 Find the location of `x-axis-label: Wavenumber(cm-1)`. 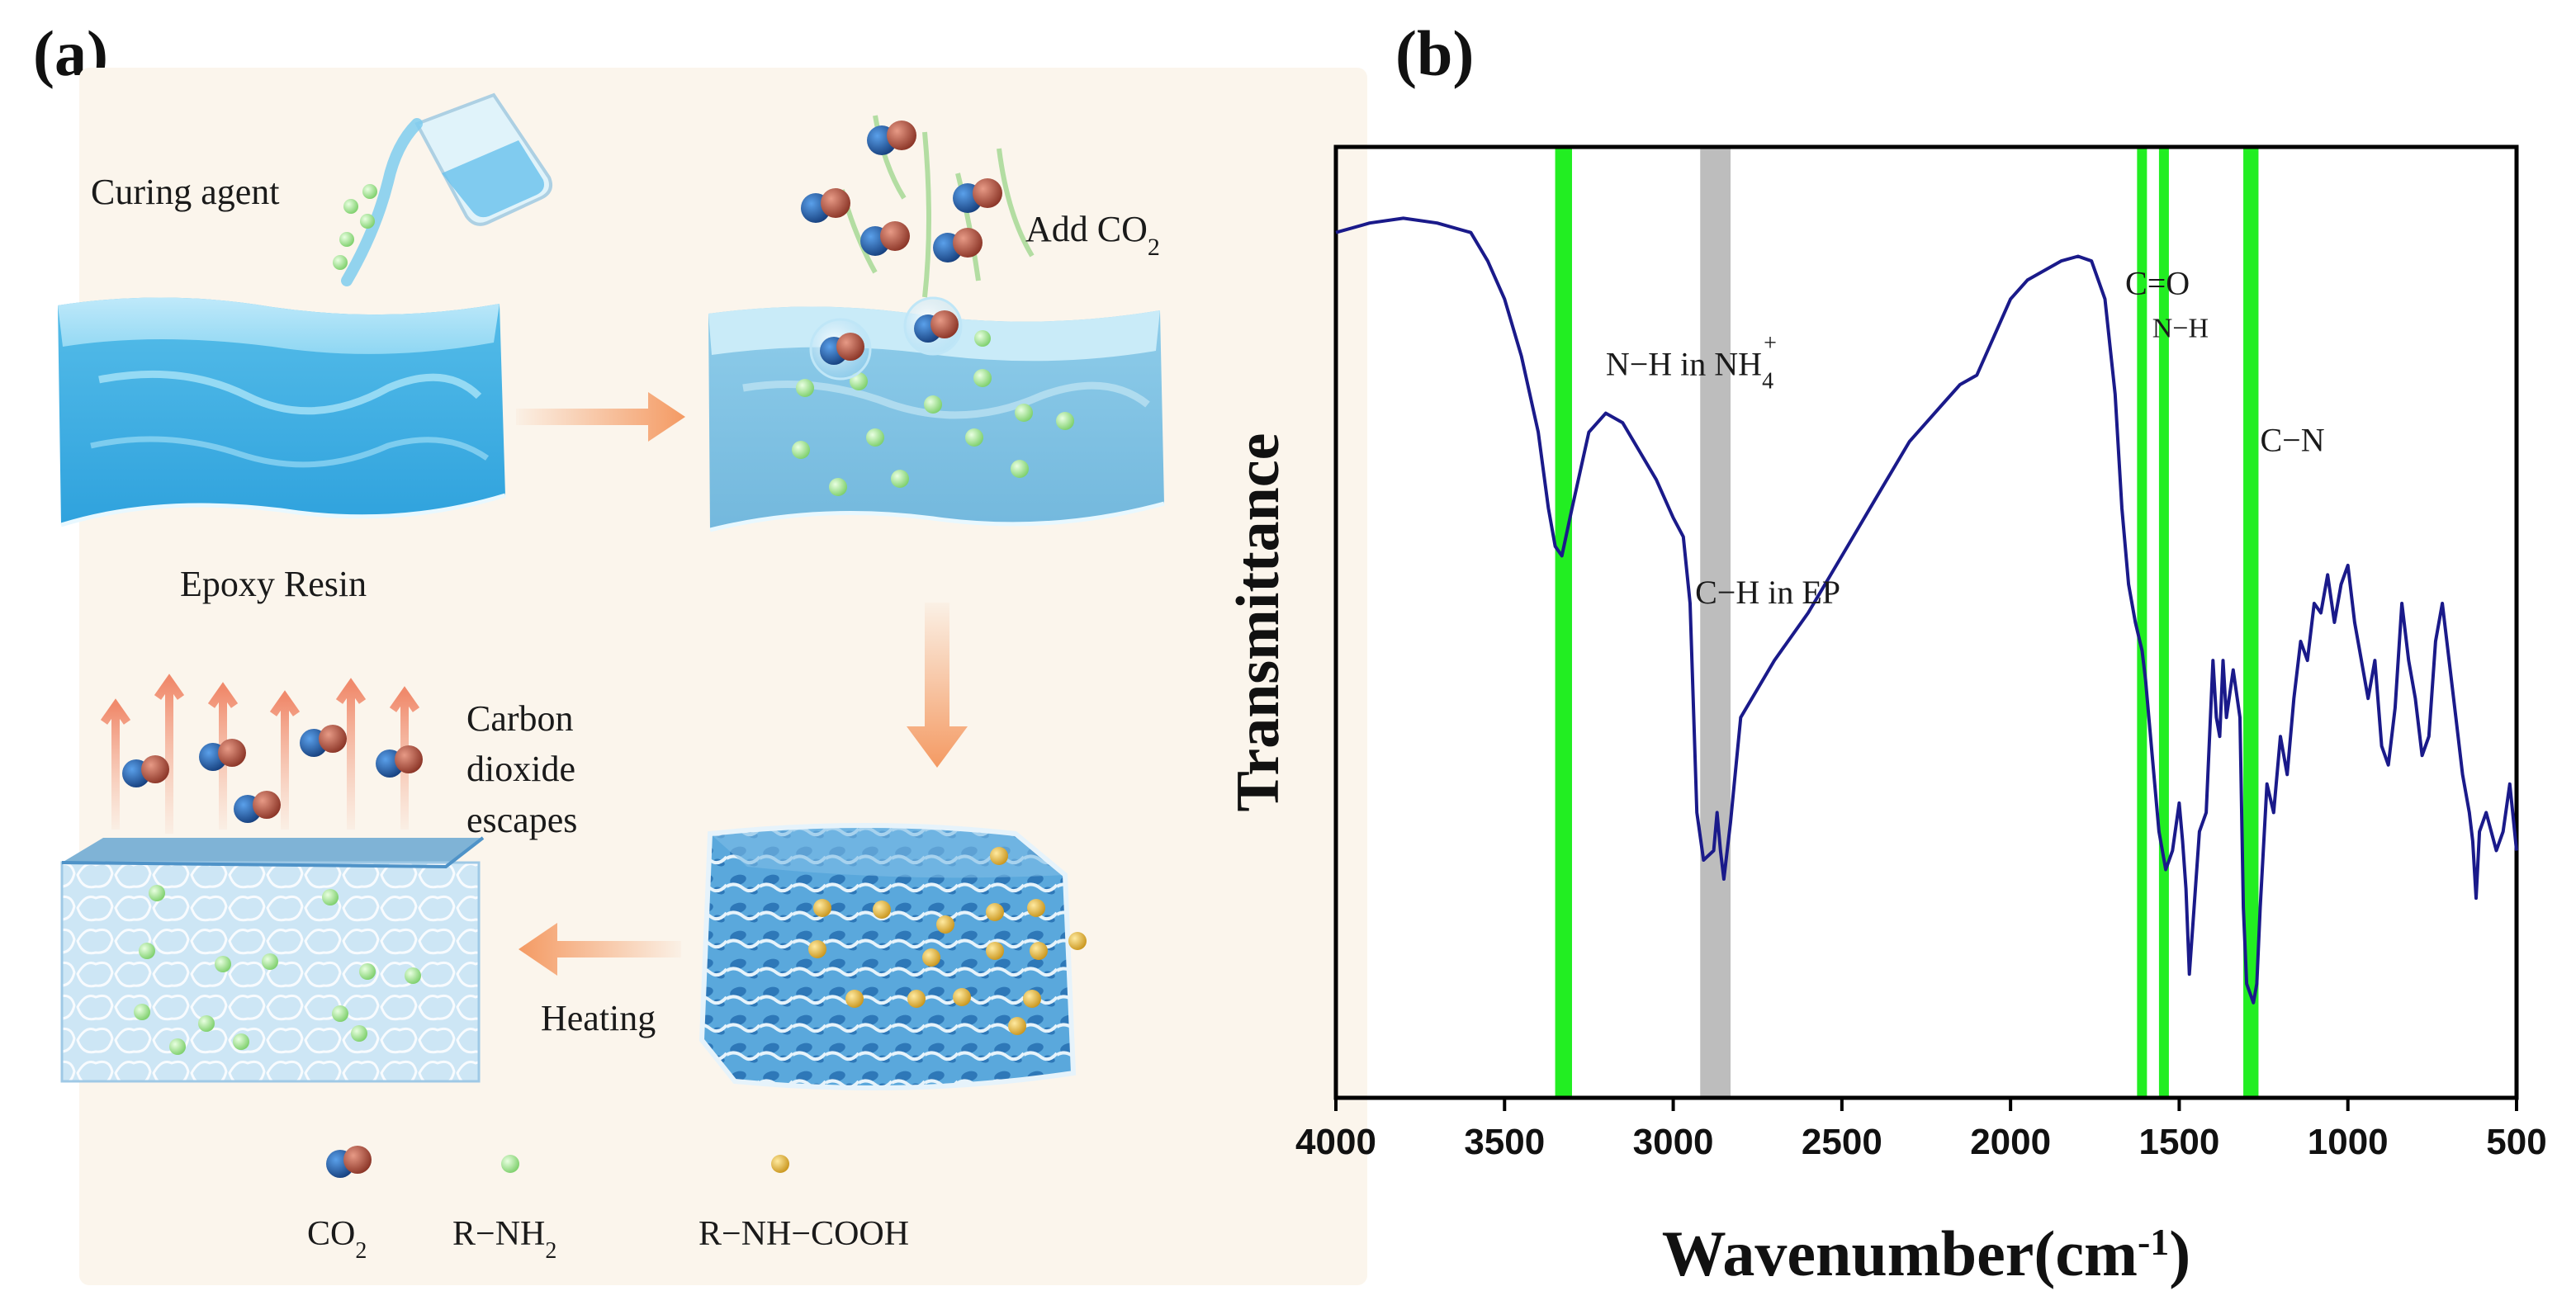

x-axis-label: Wavenumber(cm-1) is located at coordinates (1926, 1254).